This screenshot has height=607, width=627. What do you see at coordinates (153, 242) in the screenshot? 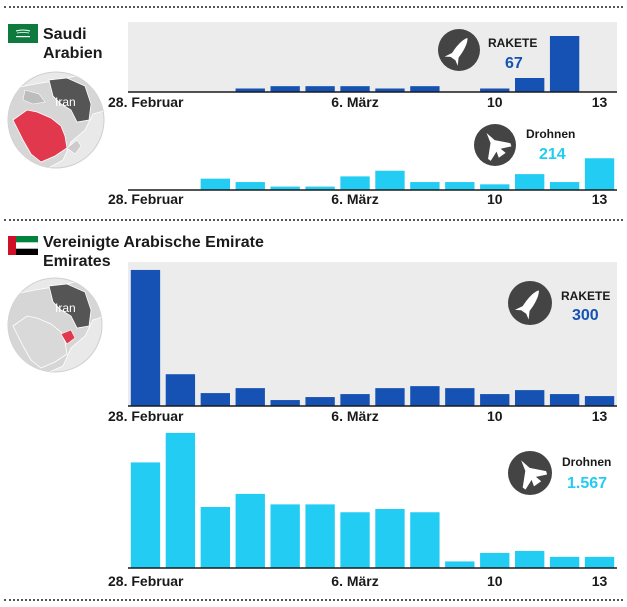
I see `country-title-line: Vereinigte Arabische Emirate` at bounding box center [153, 242].